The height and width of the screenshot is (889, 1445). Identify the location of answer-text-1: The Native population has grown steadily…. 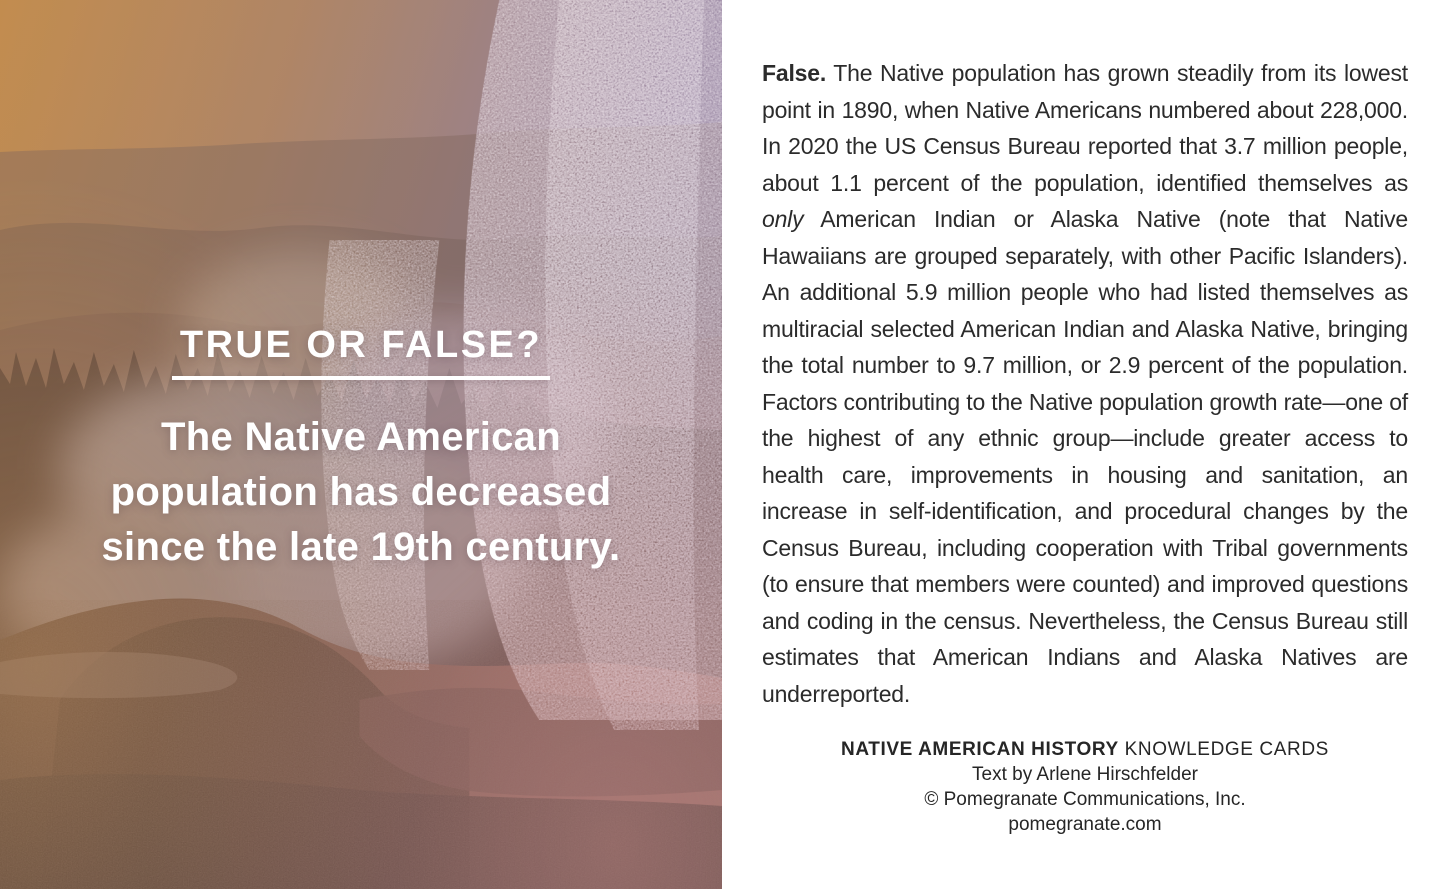
(1085, 128).